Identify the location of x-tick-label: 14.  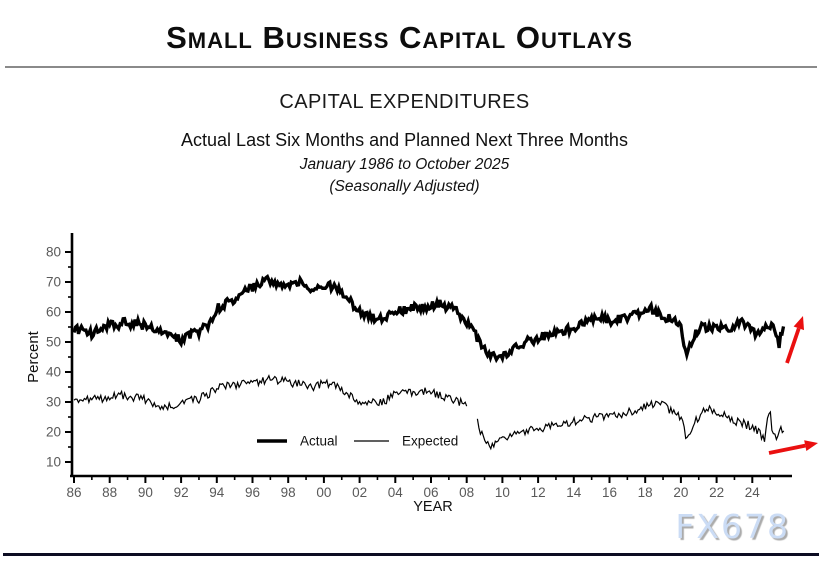
(574, 492).